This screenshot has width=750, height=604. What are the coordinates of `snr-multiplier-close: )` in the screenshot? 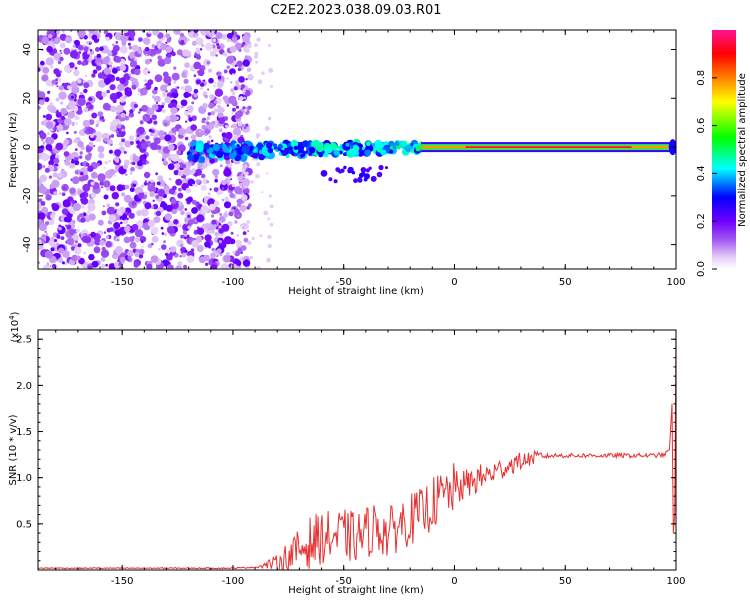 It's located at (15, 313).